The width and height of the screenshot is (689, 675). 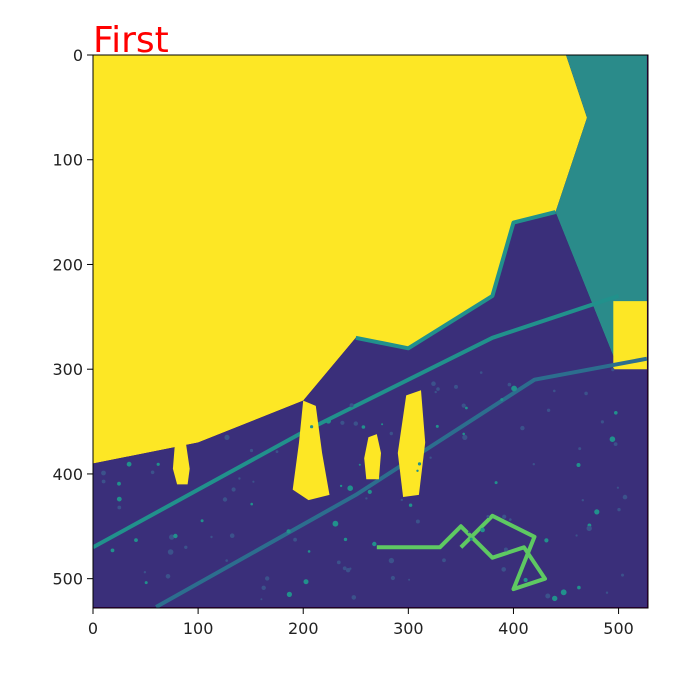 I want to click on y-axis: 0 100 200 300 400 500, so click(x=72, y=317).